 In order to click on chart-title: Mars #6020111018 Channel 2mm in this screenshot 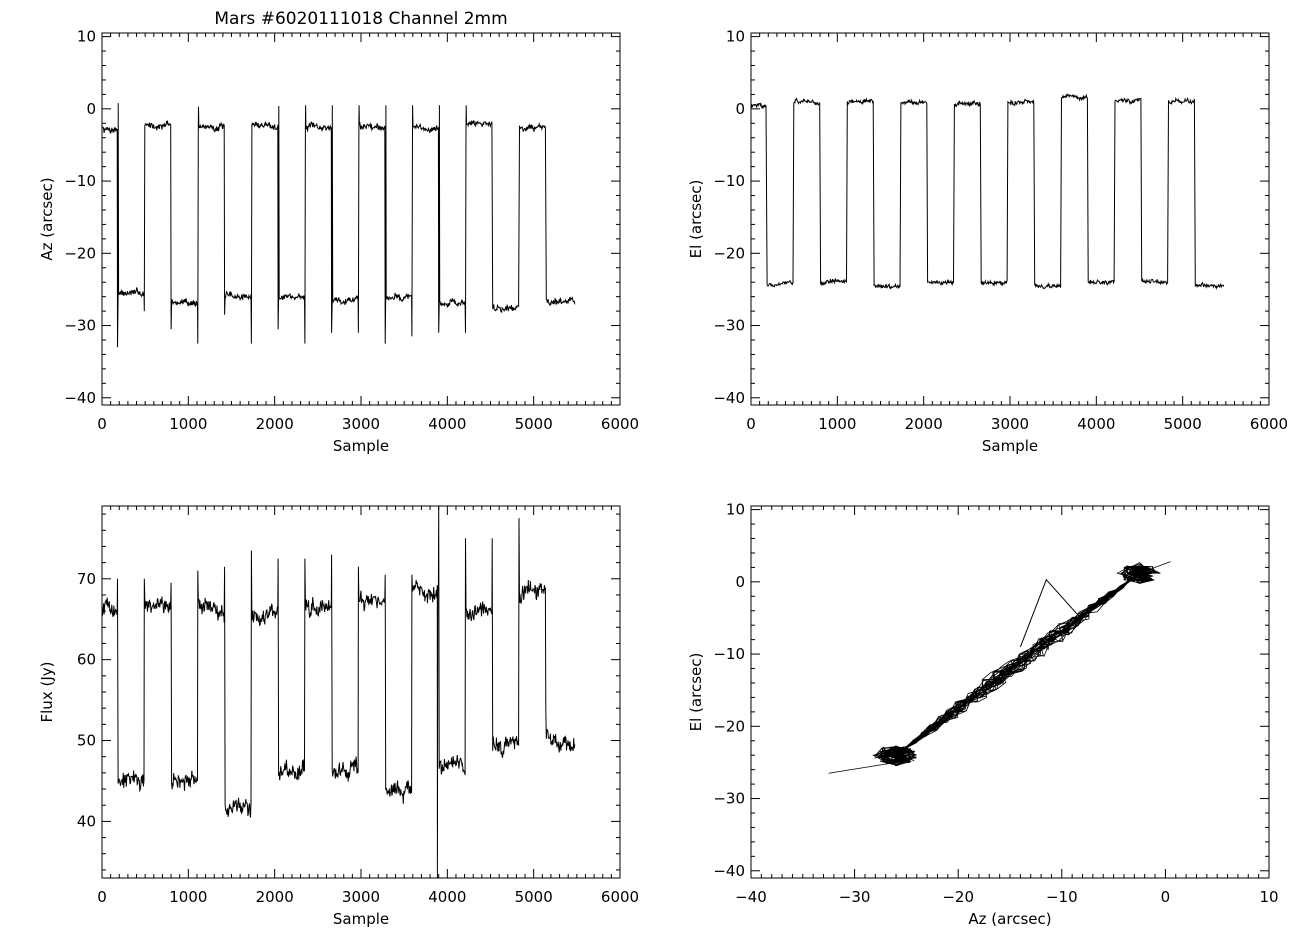, I will do `click(360, 19)`.